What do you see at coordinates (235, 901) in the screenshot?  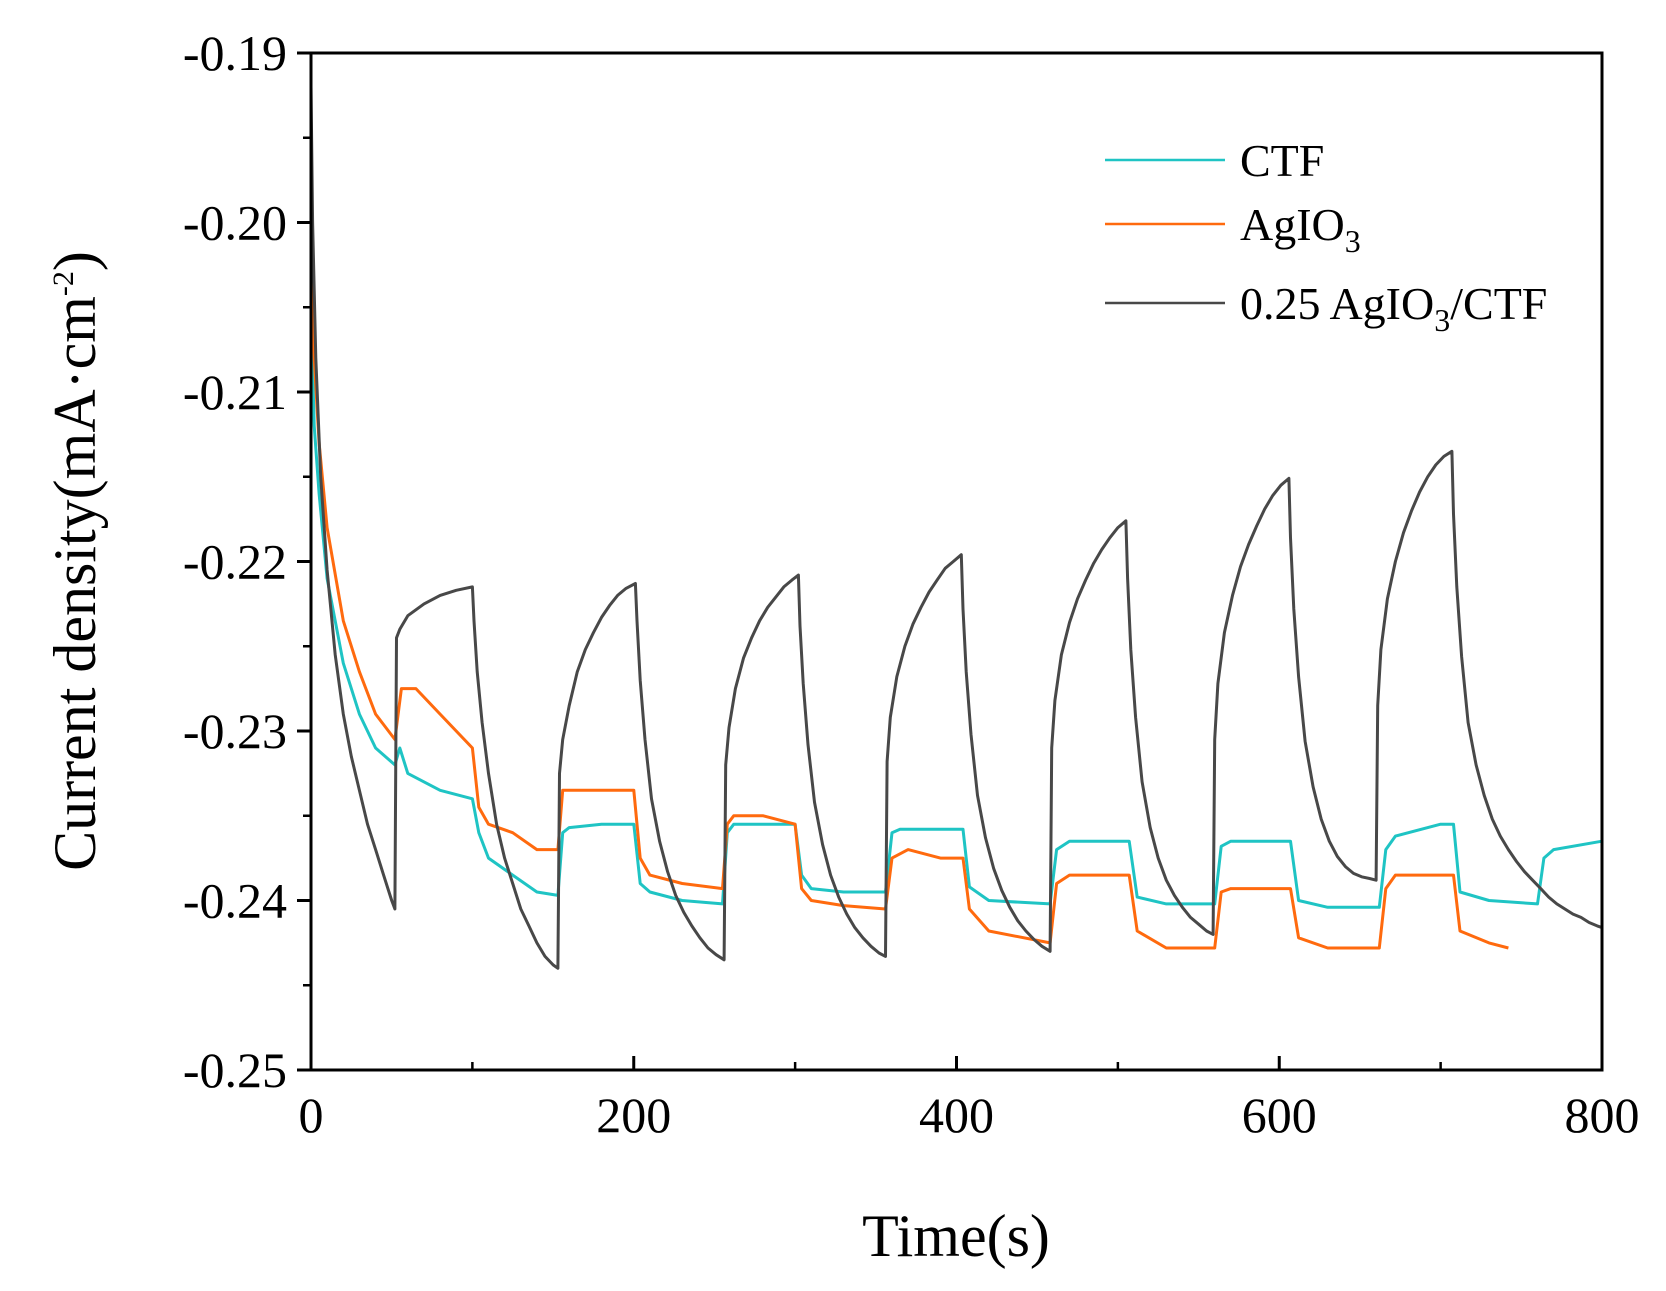 I see `y-tick-label: -0.24` at bounding box center [235, 901].